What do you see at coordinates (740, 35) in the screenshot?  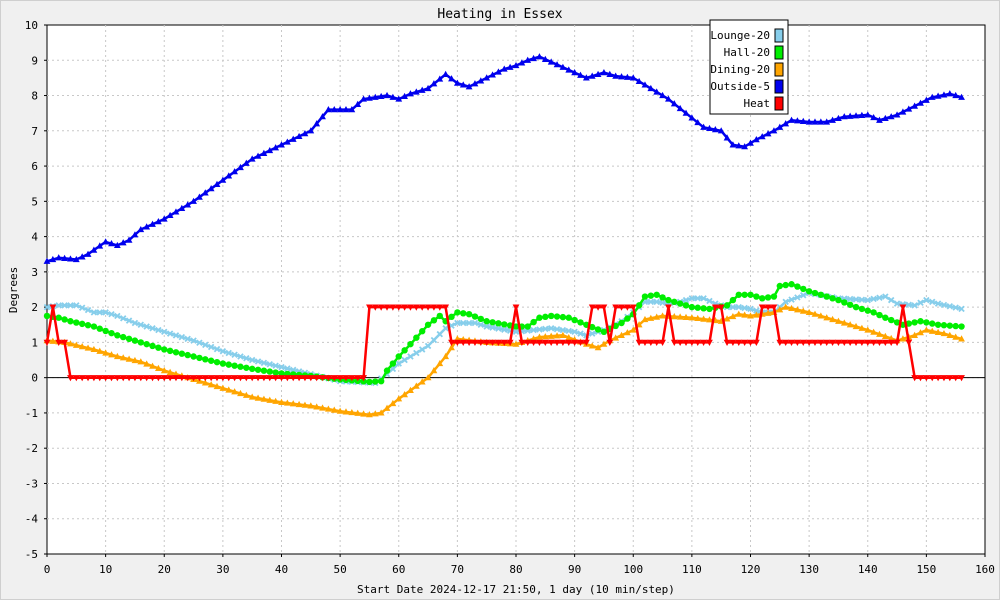 I see `legend-label-lounge-20: Lounge-20` at bounding box center [740, 35].